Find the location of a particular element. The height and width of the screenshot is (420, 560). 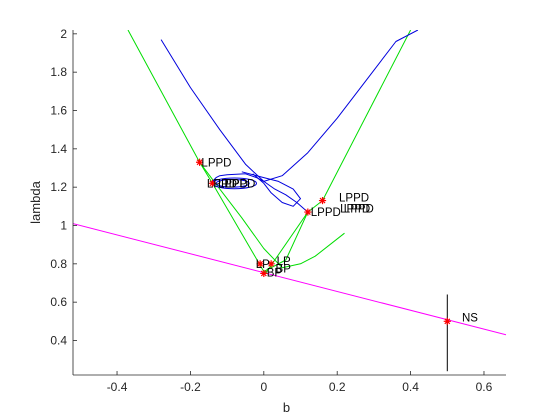

y-tick-label-5: 1.2 is located at coordinates (58, 187).